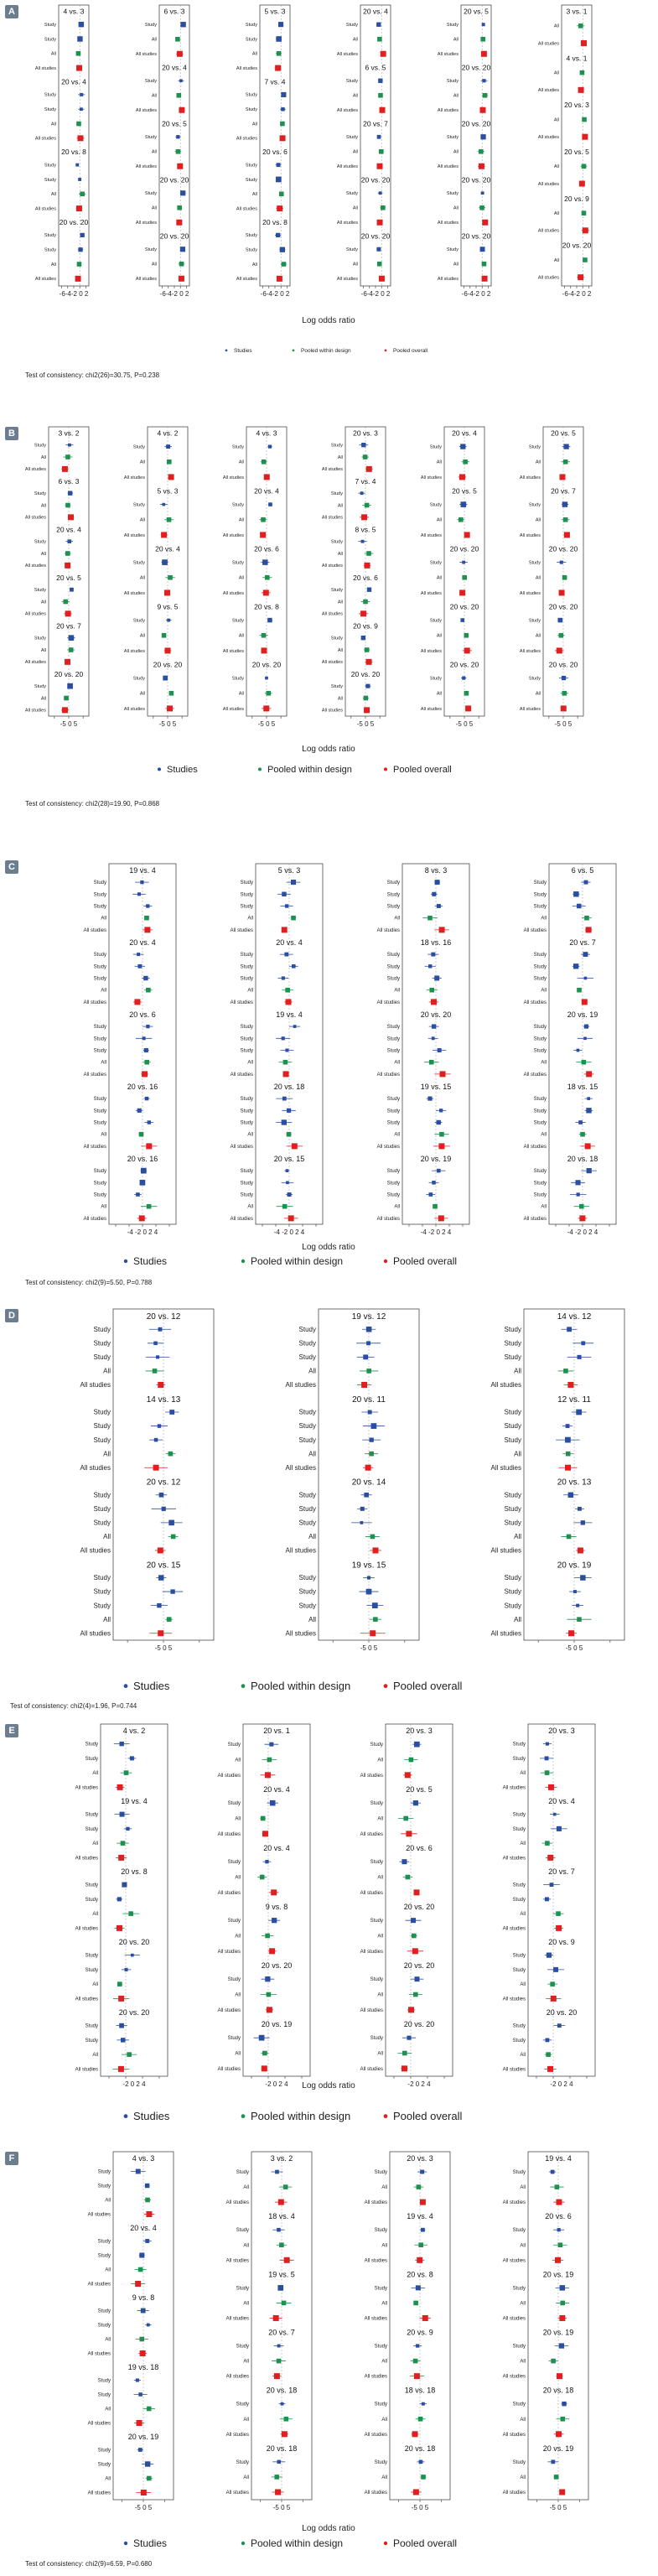 Image resolution: width=658 pixels, height=2576 pixels. I want to click on comparison-title: 20 vs. 7, so click(563, 491).